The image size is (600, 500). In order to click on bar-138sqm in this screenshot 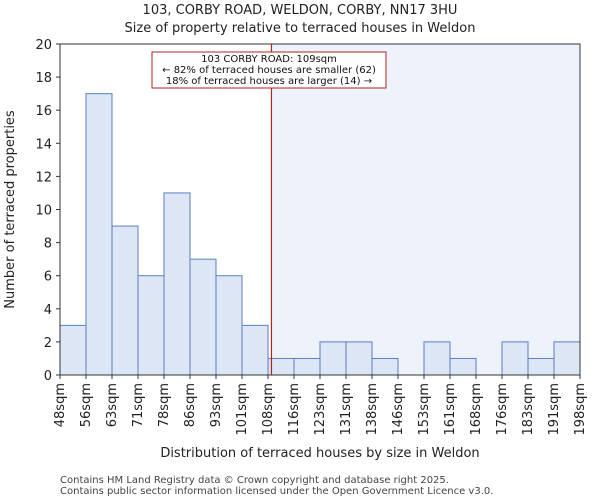, I will do `click(385, 366)`.